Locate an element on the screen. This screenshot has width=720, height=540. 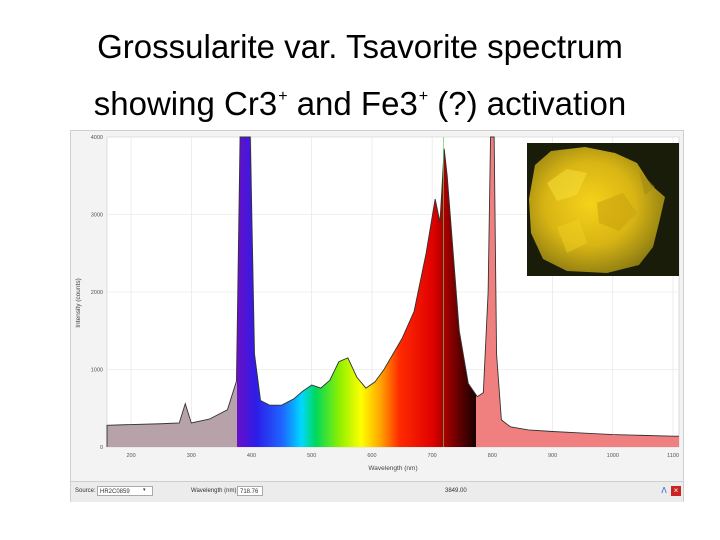
x-tick-label: 1100 is located at coordinates (673, 456).